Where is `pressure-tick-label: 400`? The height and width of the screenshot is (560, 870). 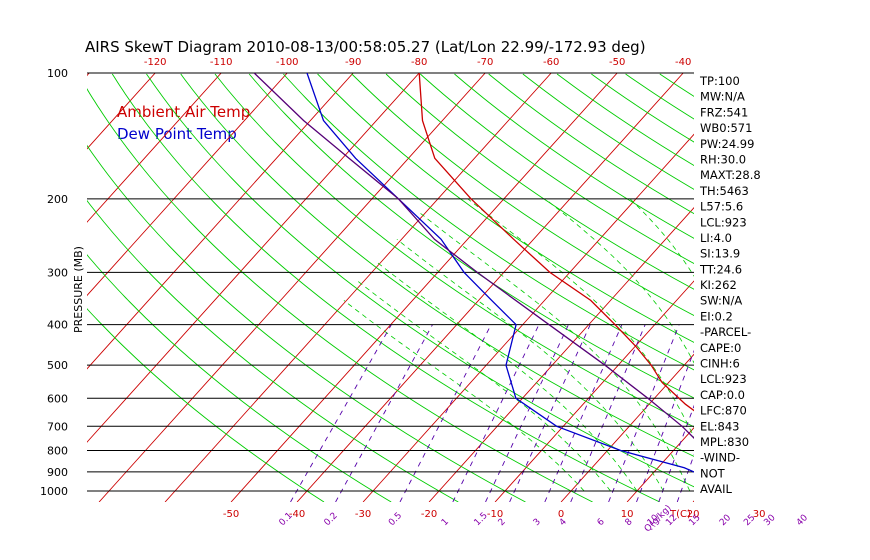
pressure-tick-label: 400 is located at coordinates (57, 325).